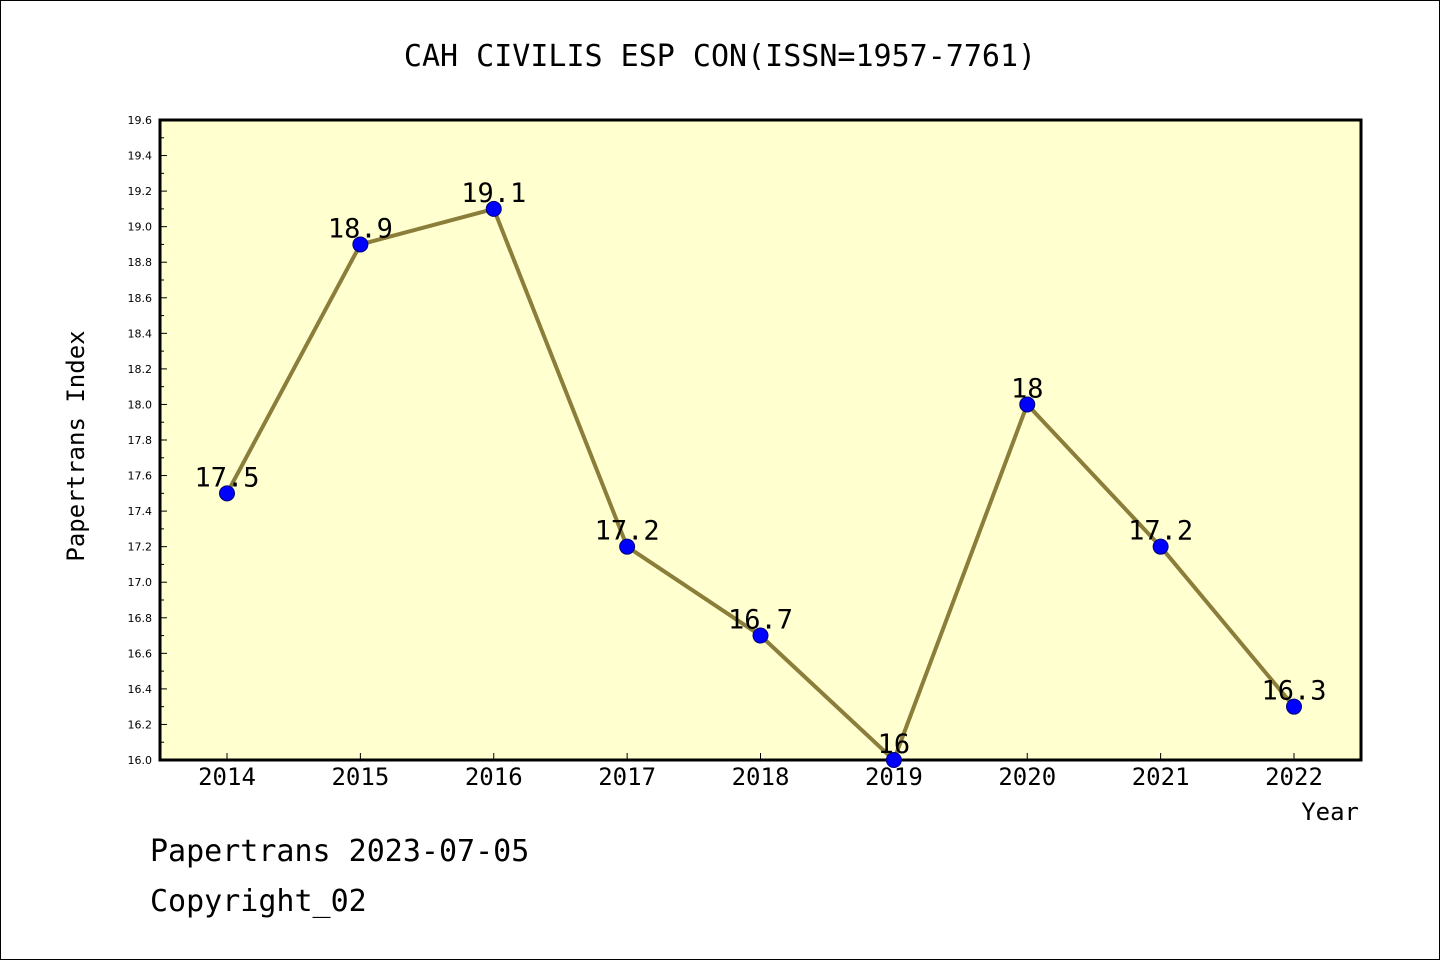  Describe the element at coordinates (140, 298) in the screenshot. I see `y-tick-label: 18.6` at that location.